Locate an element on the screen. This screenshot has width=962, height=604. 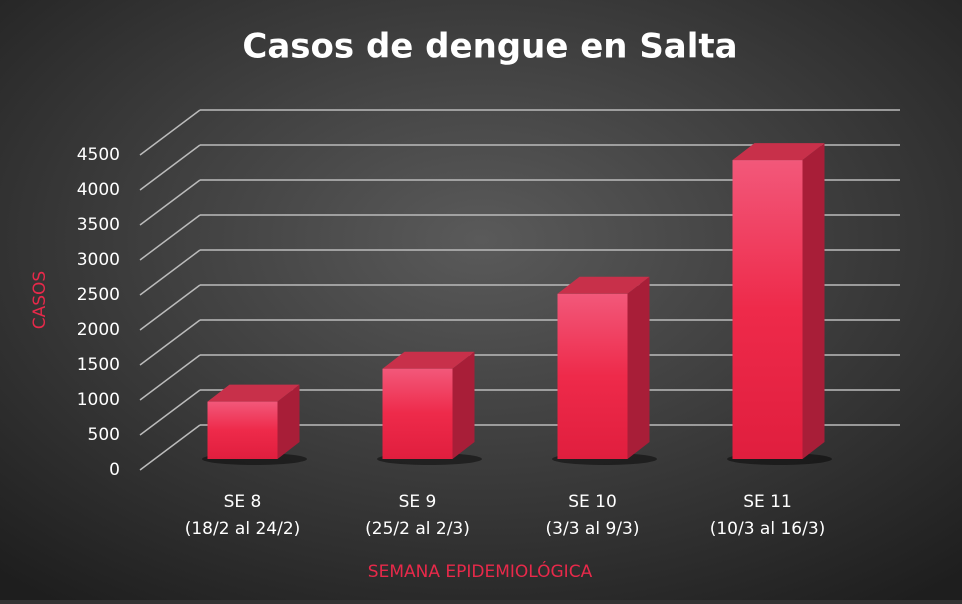
x-tick-label: (10/3 al 16/3) is located at coordinates (768, 529).